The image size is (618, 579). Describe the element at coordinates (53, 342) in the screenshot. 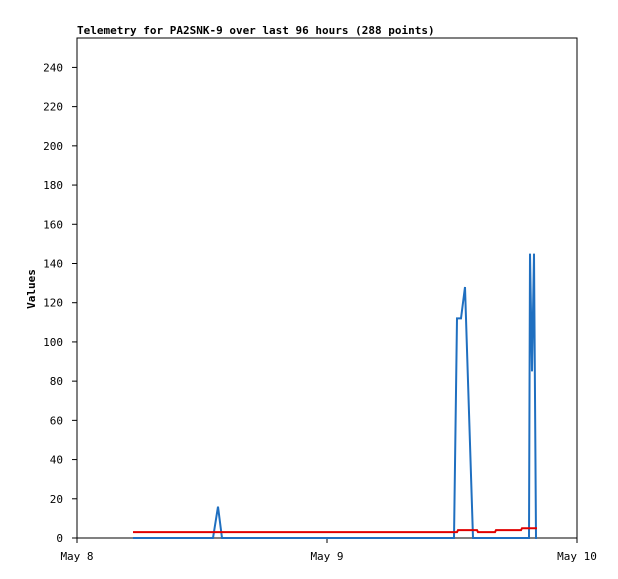

I see `y-tick-label: 100` at that location.